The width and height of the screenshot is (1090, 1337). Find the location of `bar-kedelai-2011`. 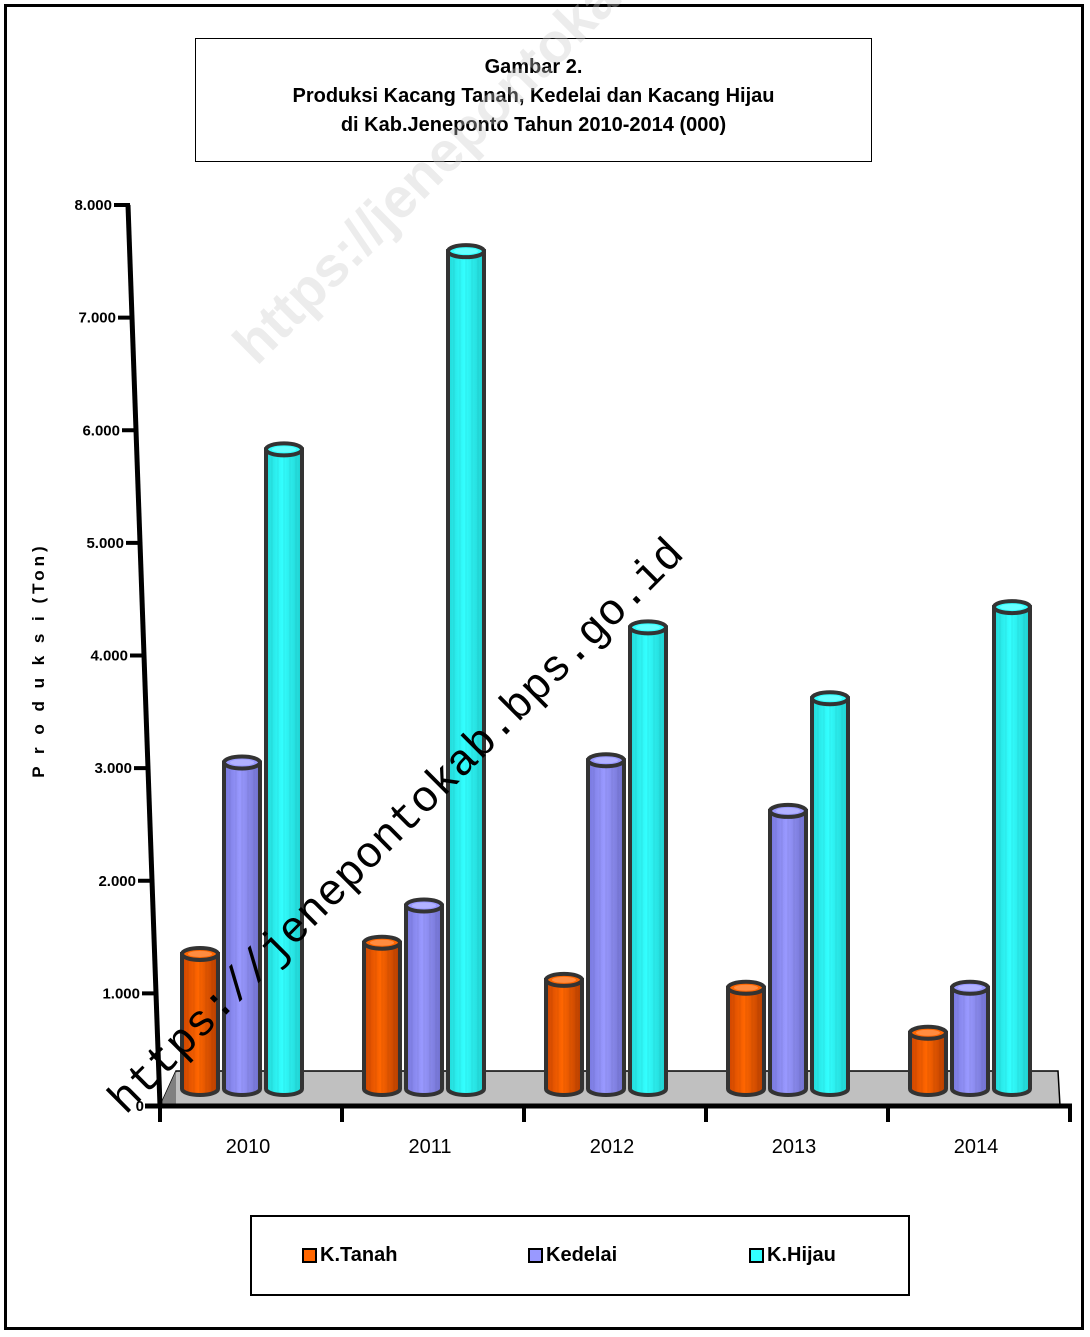

bar-kedelai-2011 is located at coordinates (424, 997).